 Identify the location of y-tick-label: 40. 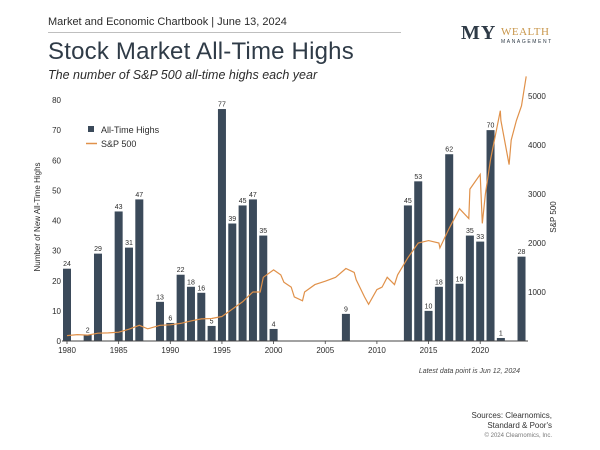
(56, 221).